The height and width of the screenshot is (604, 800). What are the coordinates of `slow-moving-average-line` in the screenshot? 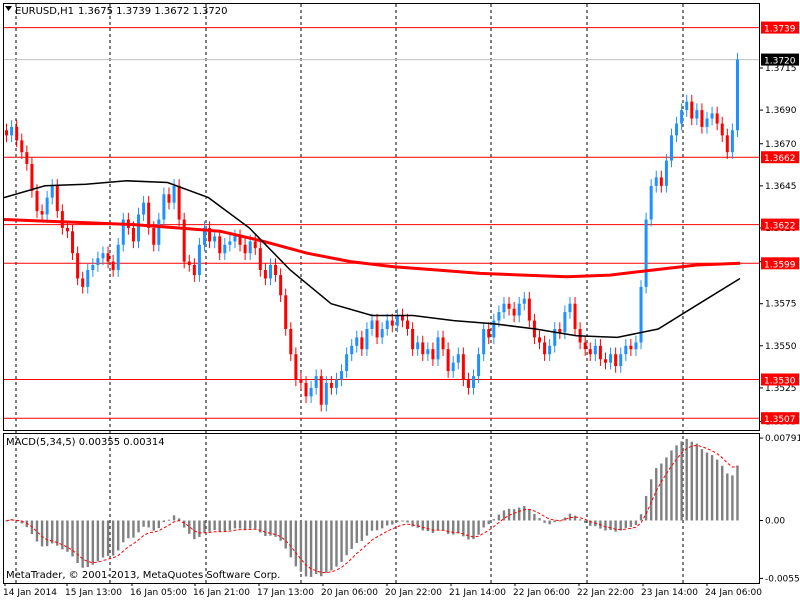 It's located at (372, 248).